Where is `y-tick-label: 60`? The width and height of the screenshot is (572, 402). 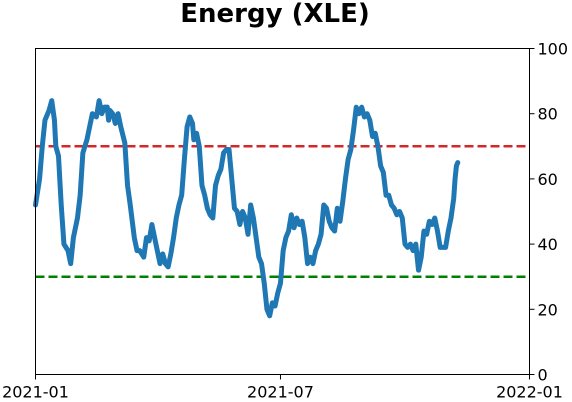 y-tick-label: 60 is located at coordinates (548, 179).